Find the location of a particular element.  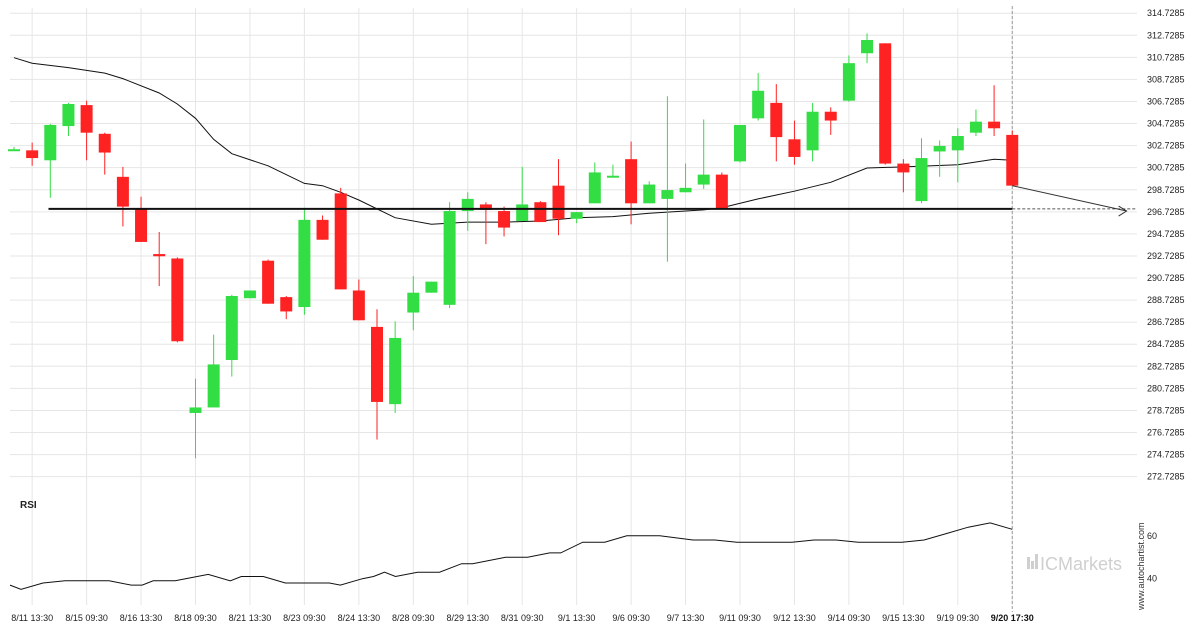

time-tick-label: 8/11 13:30 is located at coordinates (32, 618).